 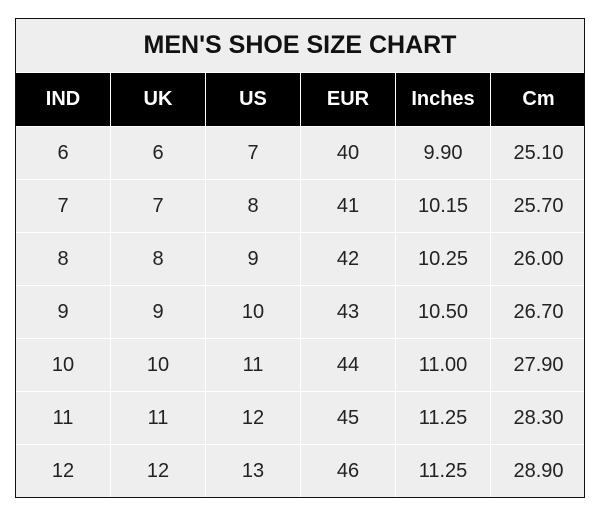 What do you see at coordinates (538, 152) in the screenshot?
I see `cell-cm: 25.10` at bounding box center [538, 152].